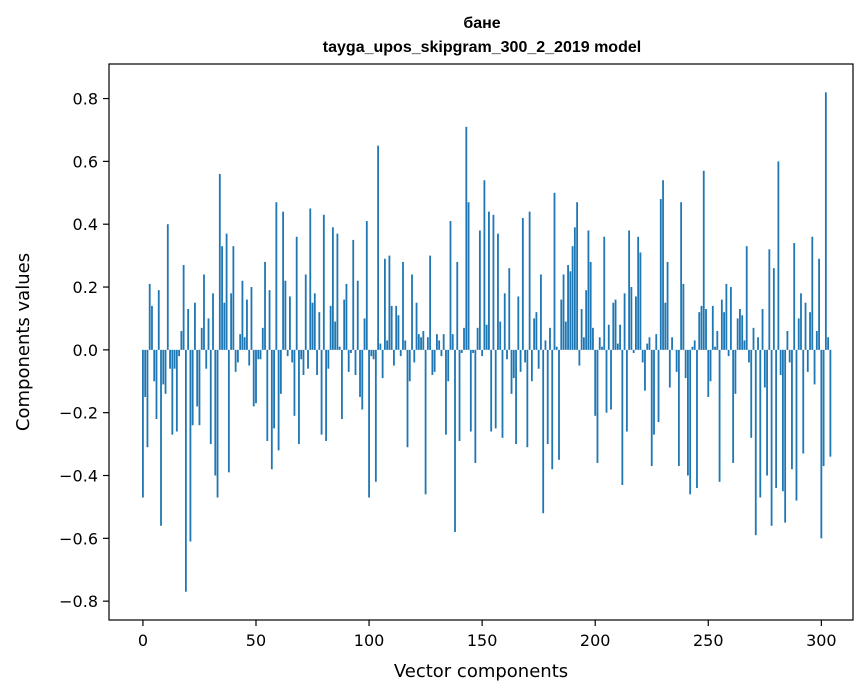  I want to click on y-tick-label: −0.8, so click(78, 601).